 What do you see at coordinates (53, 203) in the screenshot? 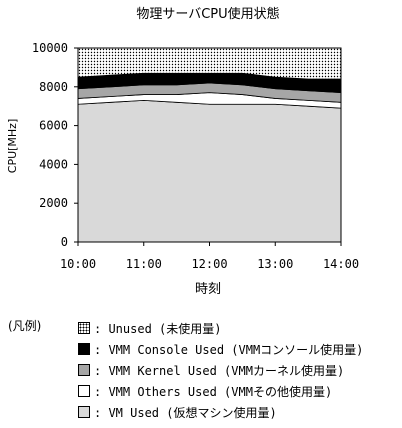
I see `y-tick-label: 2000` at bounding box center [53, 203].